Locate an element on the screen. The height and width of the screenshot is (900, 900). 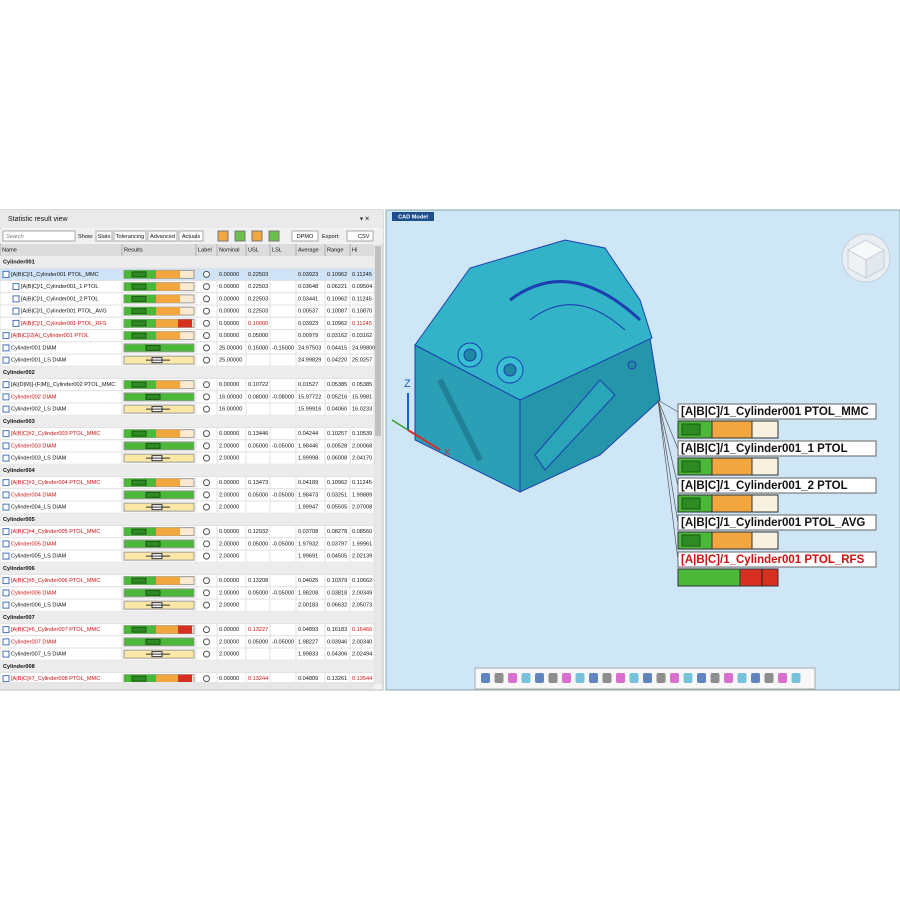
result-box is located at coordinates (153, 641).